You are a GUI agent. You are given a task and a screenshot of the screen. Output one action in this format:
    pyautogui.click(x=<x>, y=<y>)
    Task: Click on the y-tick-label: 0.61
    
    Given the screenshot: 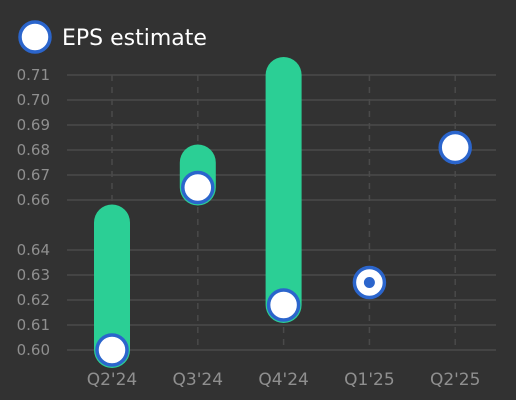 What is the action you would take?
    pyautogui.click(x=33, y=325)
    